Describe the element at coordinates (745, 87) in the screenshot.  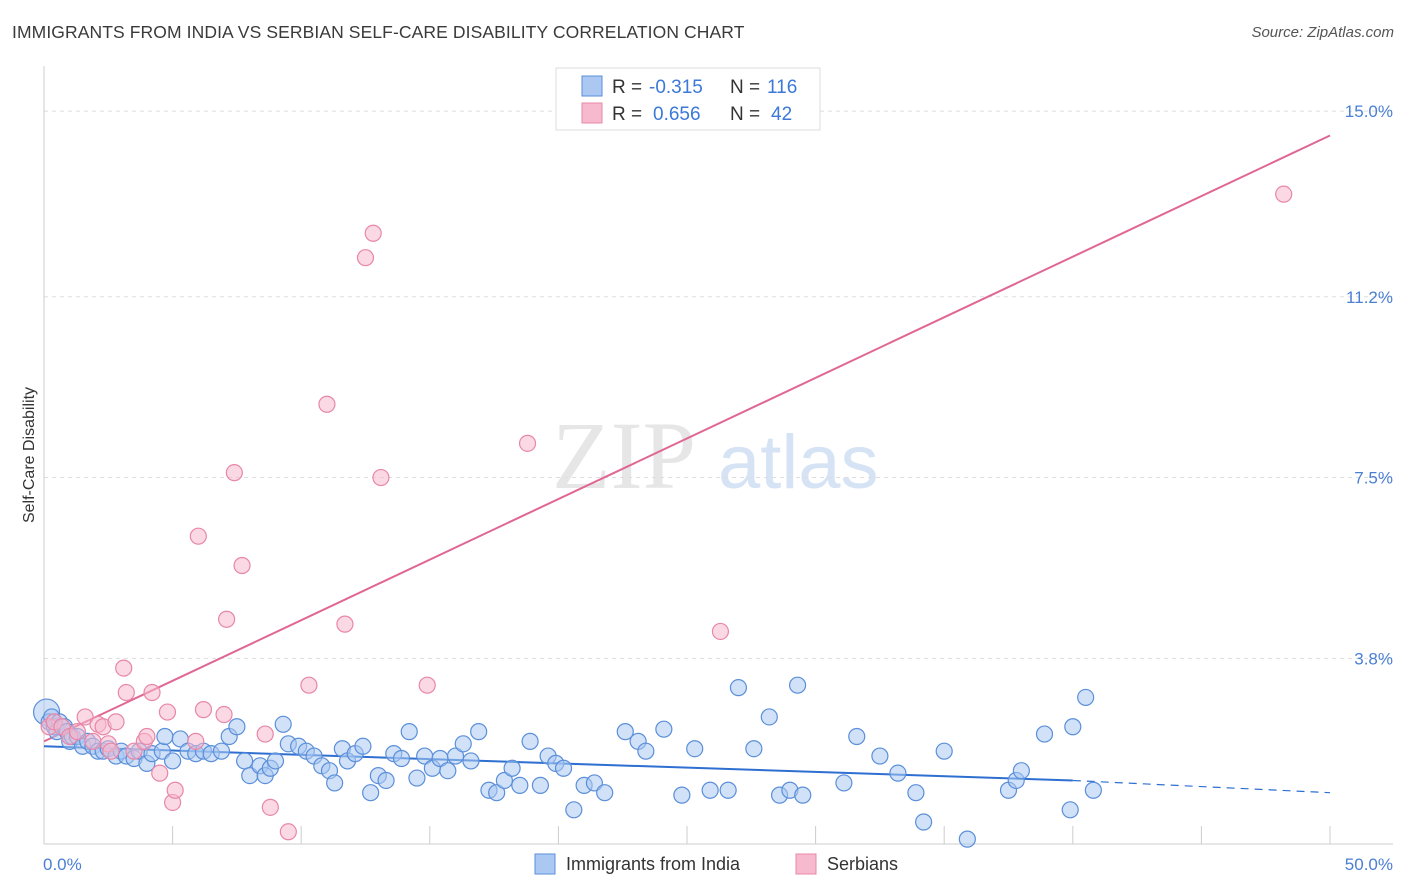
I see `legend-n-label-1: N =` at that location.